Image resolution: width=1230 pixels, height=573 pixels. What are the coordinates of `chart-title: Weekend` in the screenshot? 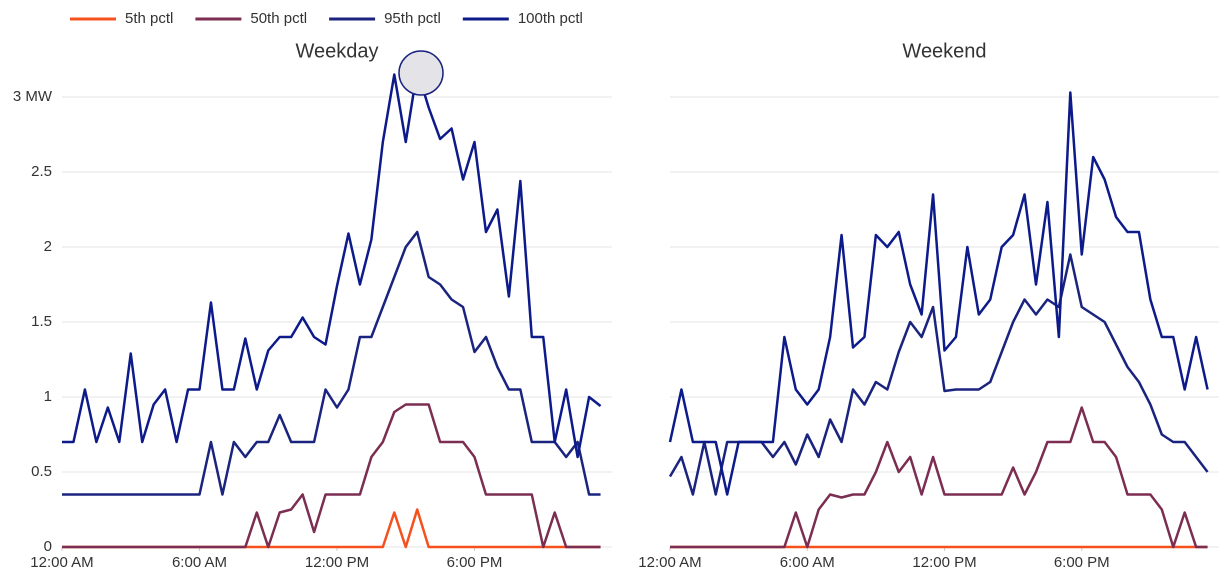 It's located at (944, 51).